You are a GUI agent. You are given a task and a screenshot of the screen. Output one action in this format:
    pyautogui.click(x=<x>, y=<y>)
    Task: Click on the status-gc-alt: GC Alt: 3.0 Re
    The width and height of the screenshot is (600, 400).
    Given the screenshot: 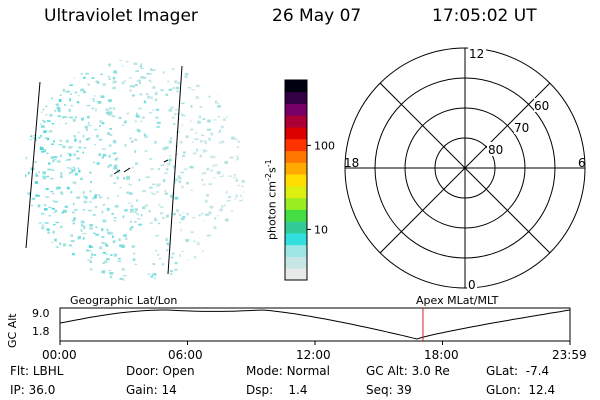 What is the action you would take?
    pyautogui.click(x=408, y=371)
    